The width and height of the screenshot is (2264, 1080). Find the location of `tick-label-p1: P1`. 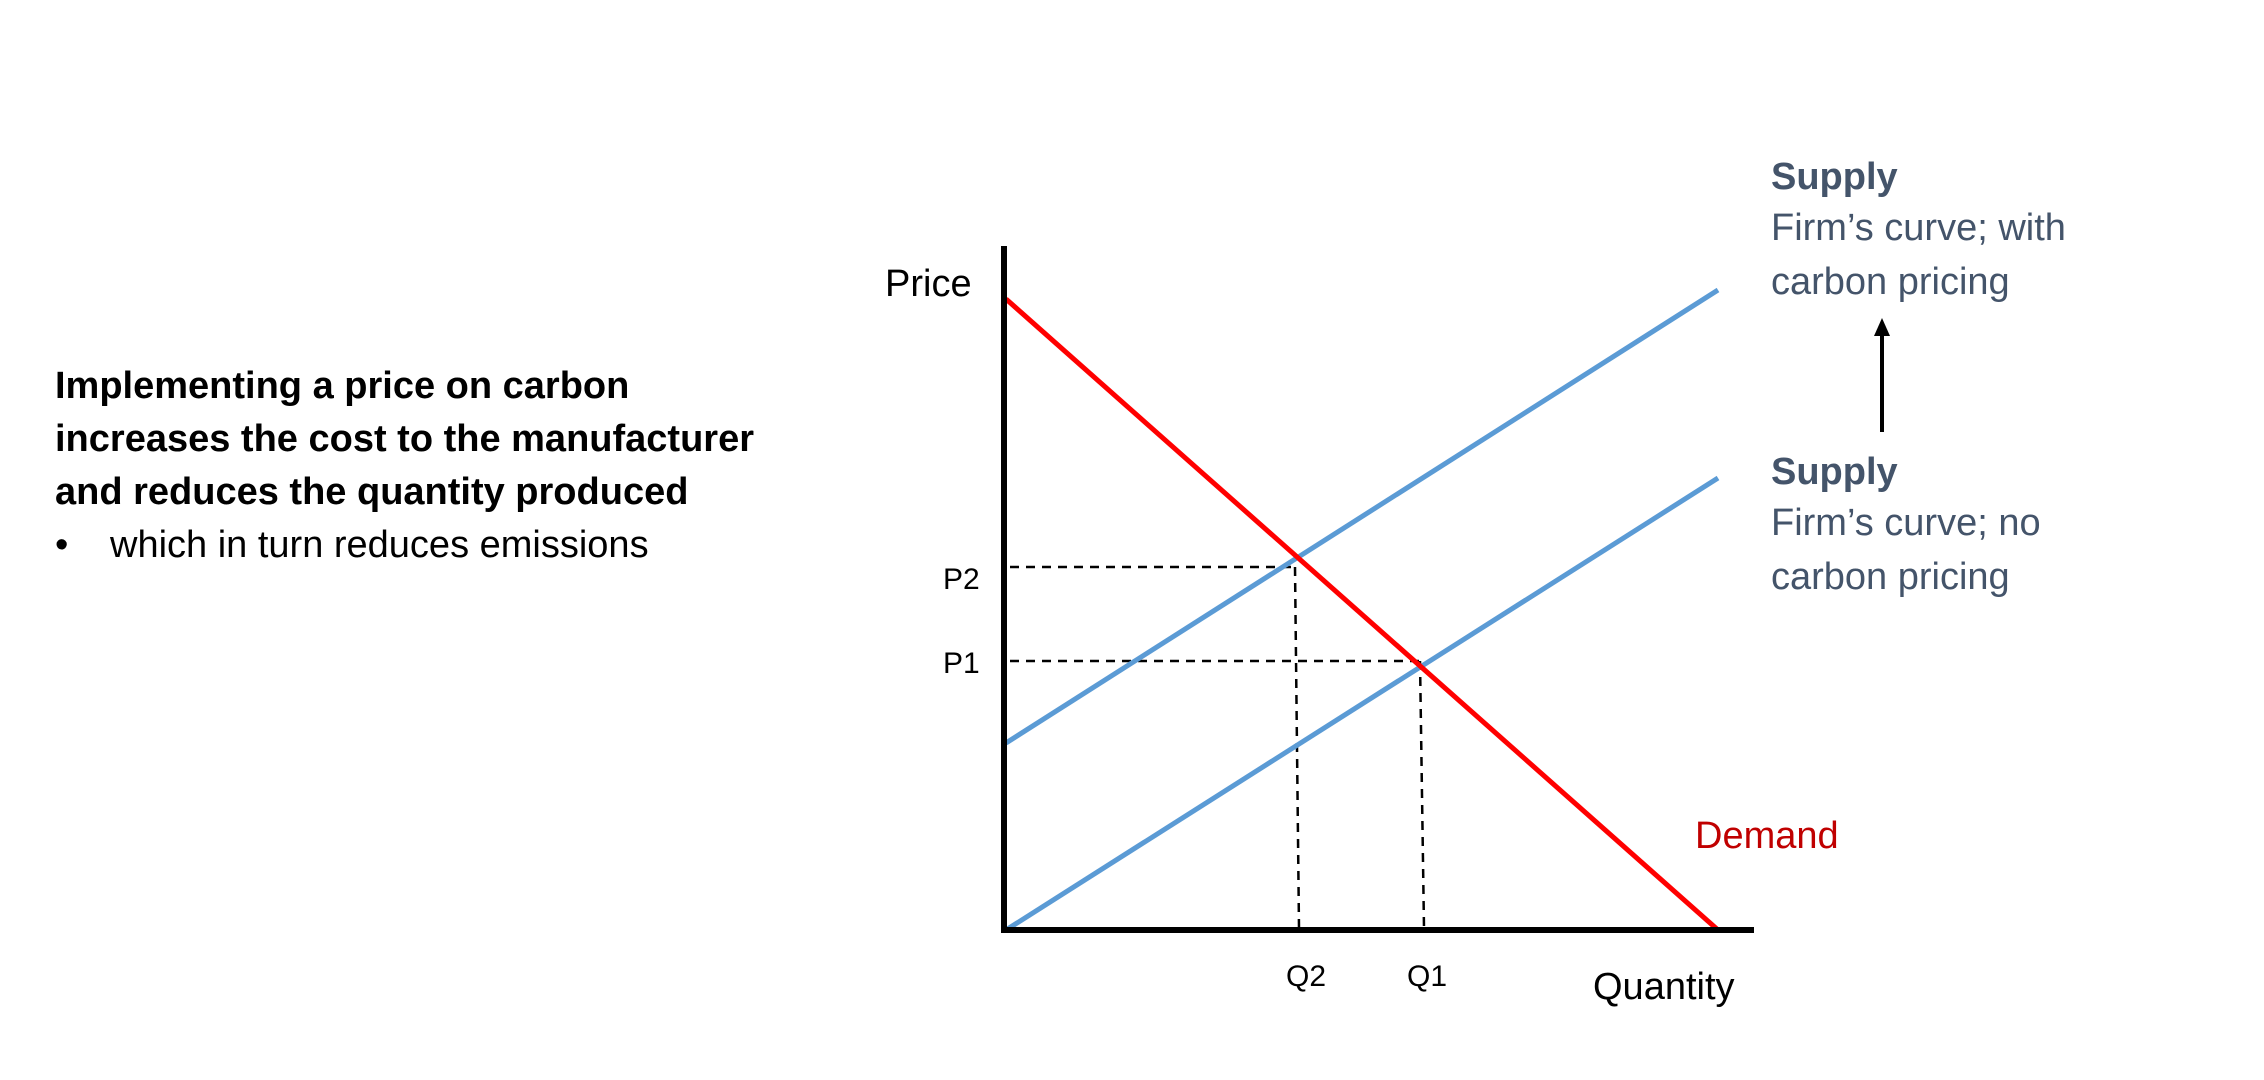

tick-label-p1: P1 is located at coordinates (961, 663).